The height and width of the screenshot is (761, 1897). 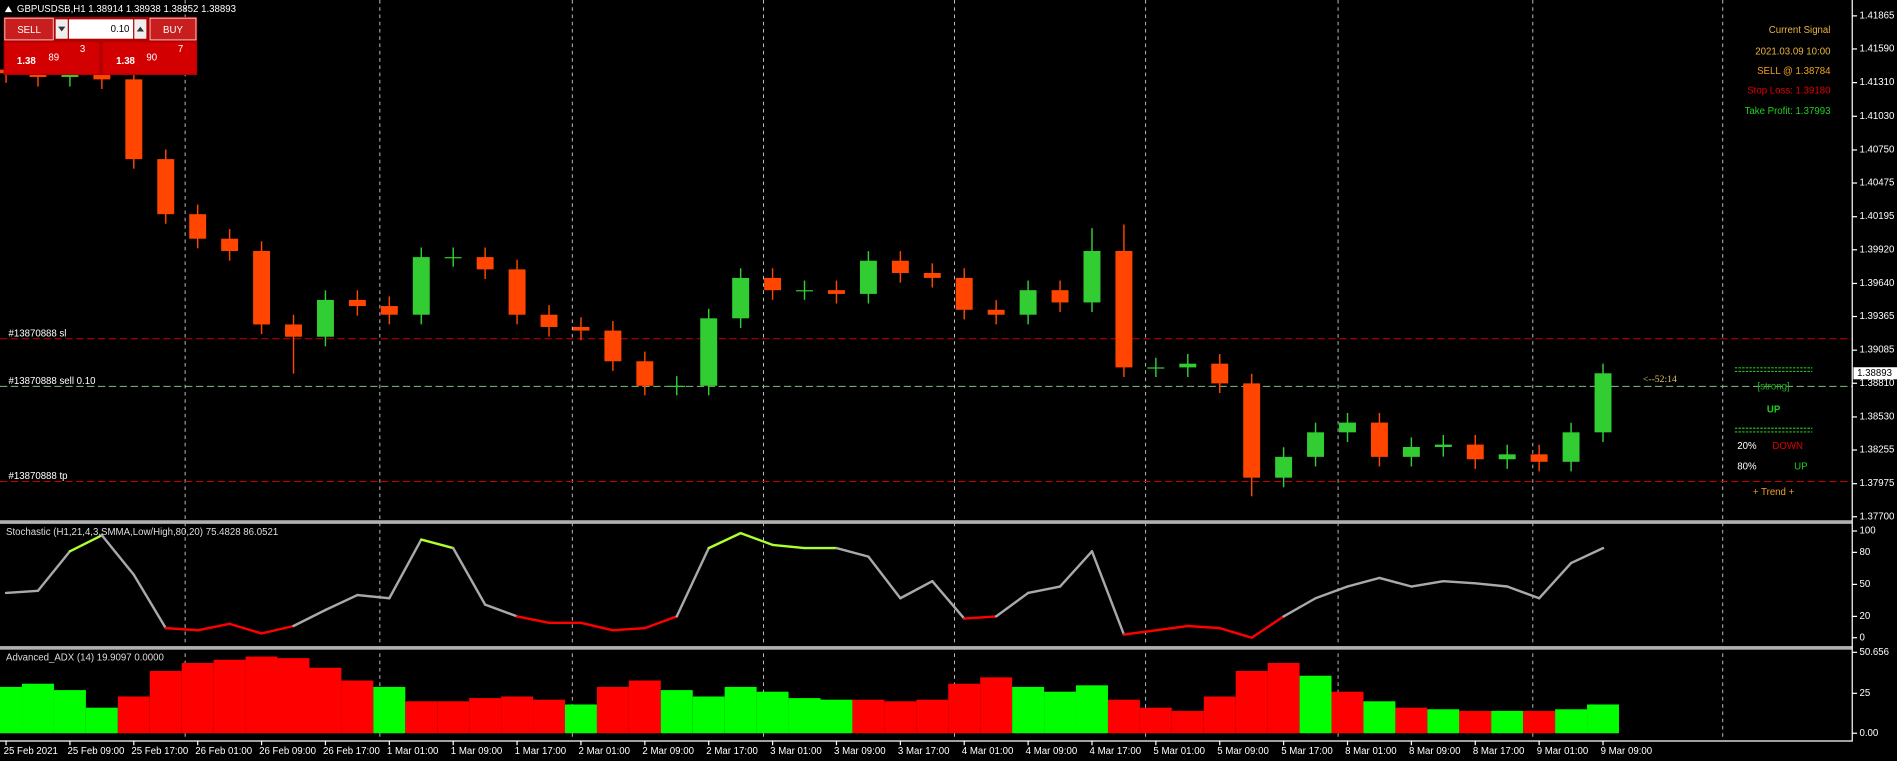 I want to click on x-tick-label: 9 Mar 01:00, so click(x=1563, y=751).